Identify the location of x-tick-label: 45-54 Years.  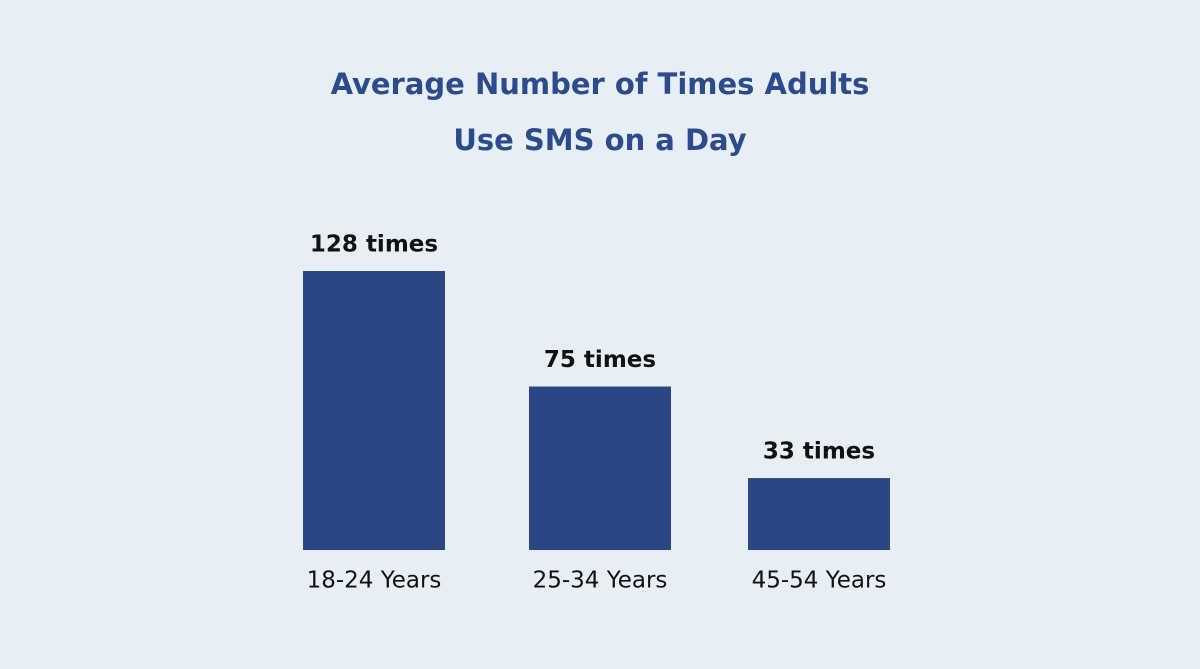
(819, 581).